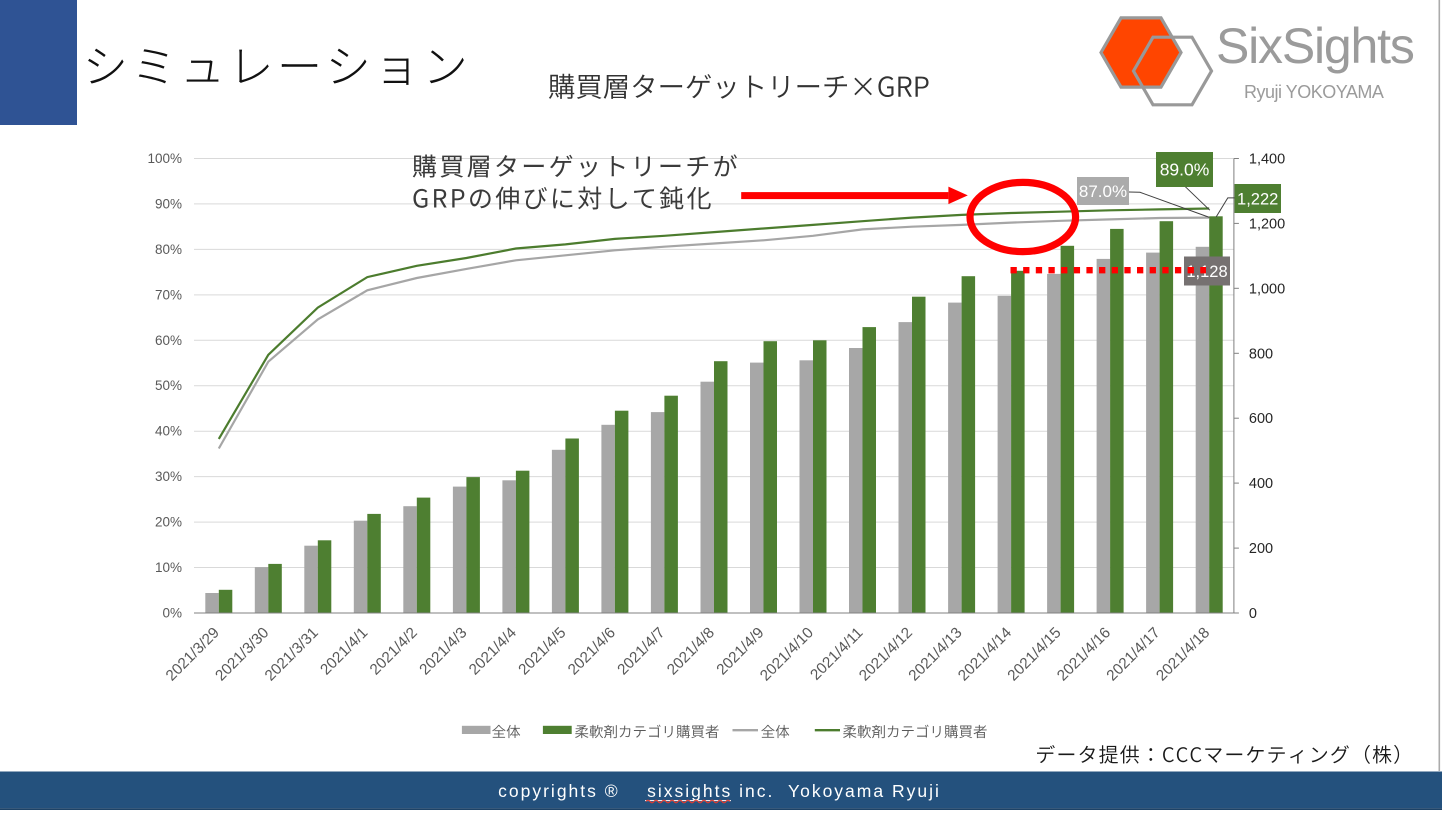  I want to click on svg-text: 1,222, so click(1257, 199).